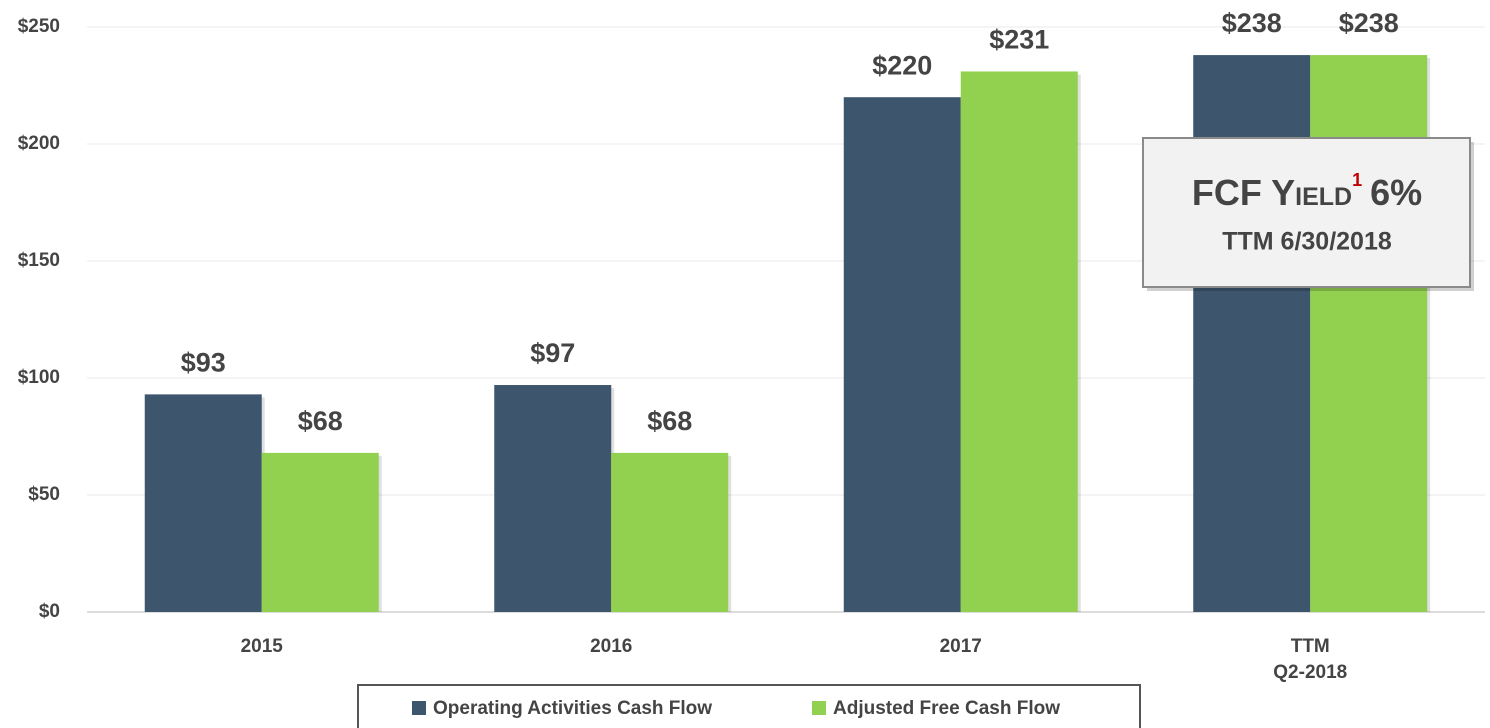 This screenshot has height=728, width=1490. What do you see at coordinates (1272, 192) in the screenshot?
I see `annotation-label: FCF Yield` at bounding box center [1272, 192].